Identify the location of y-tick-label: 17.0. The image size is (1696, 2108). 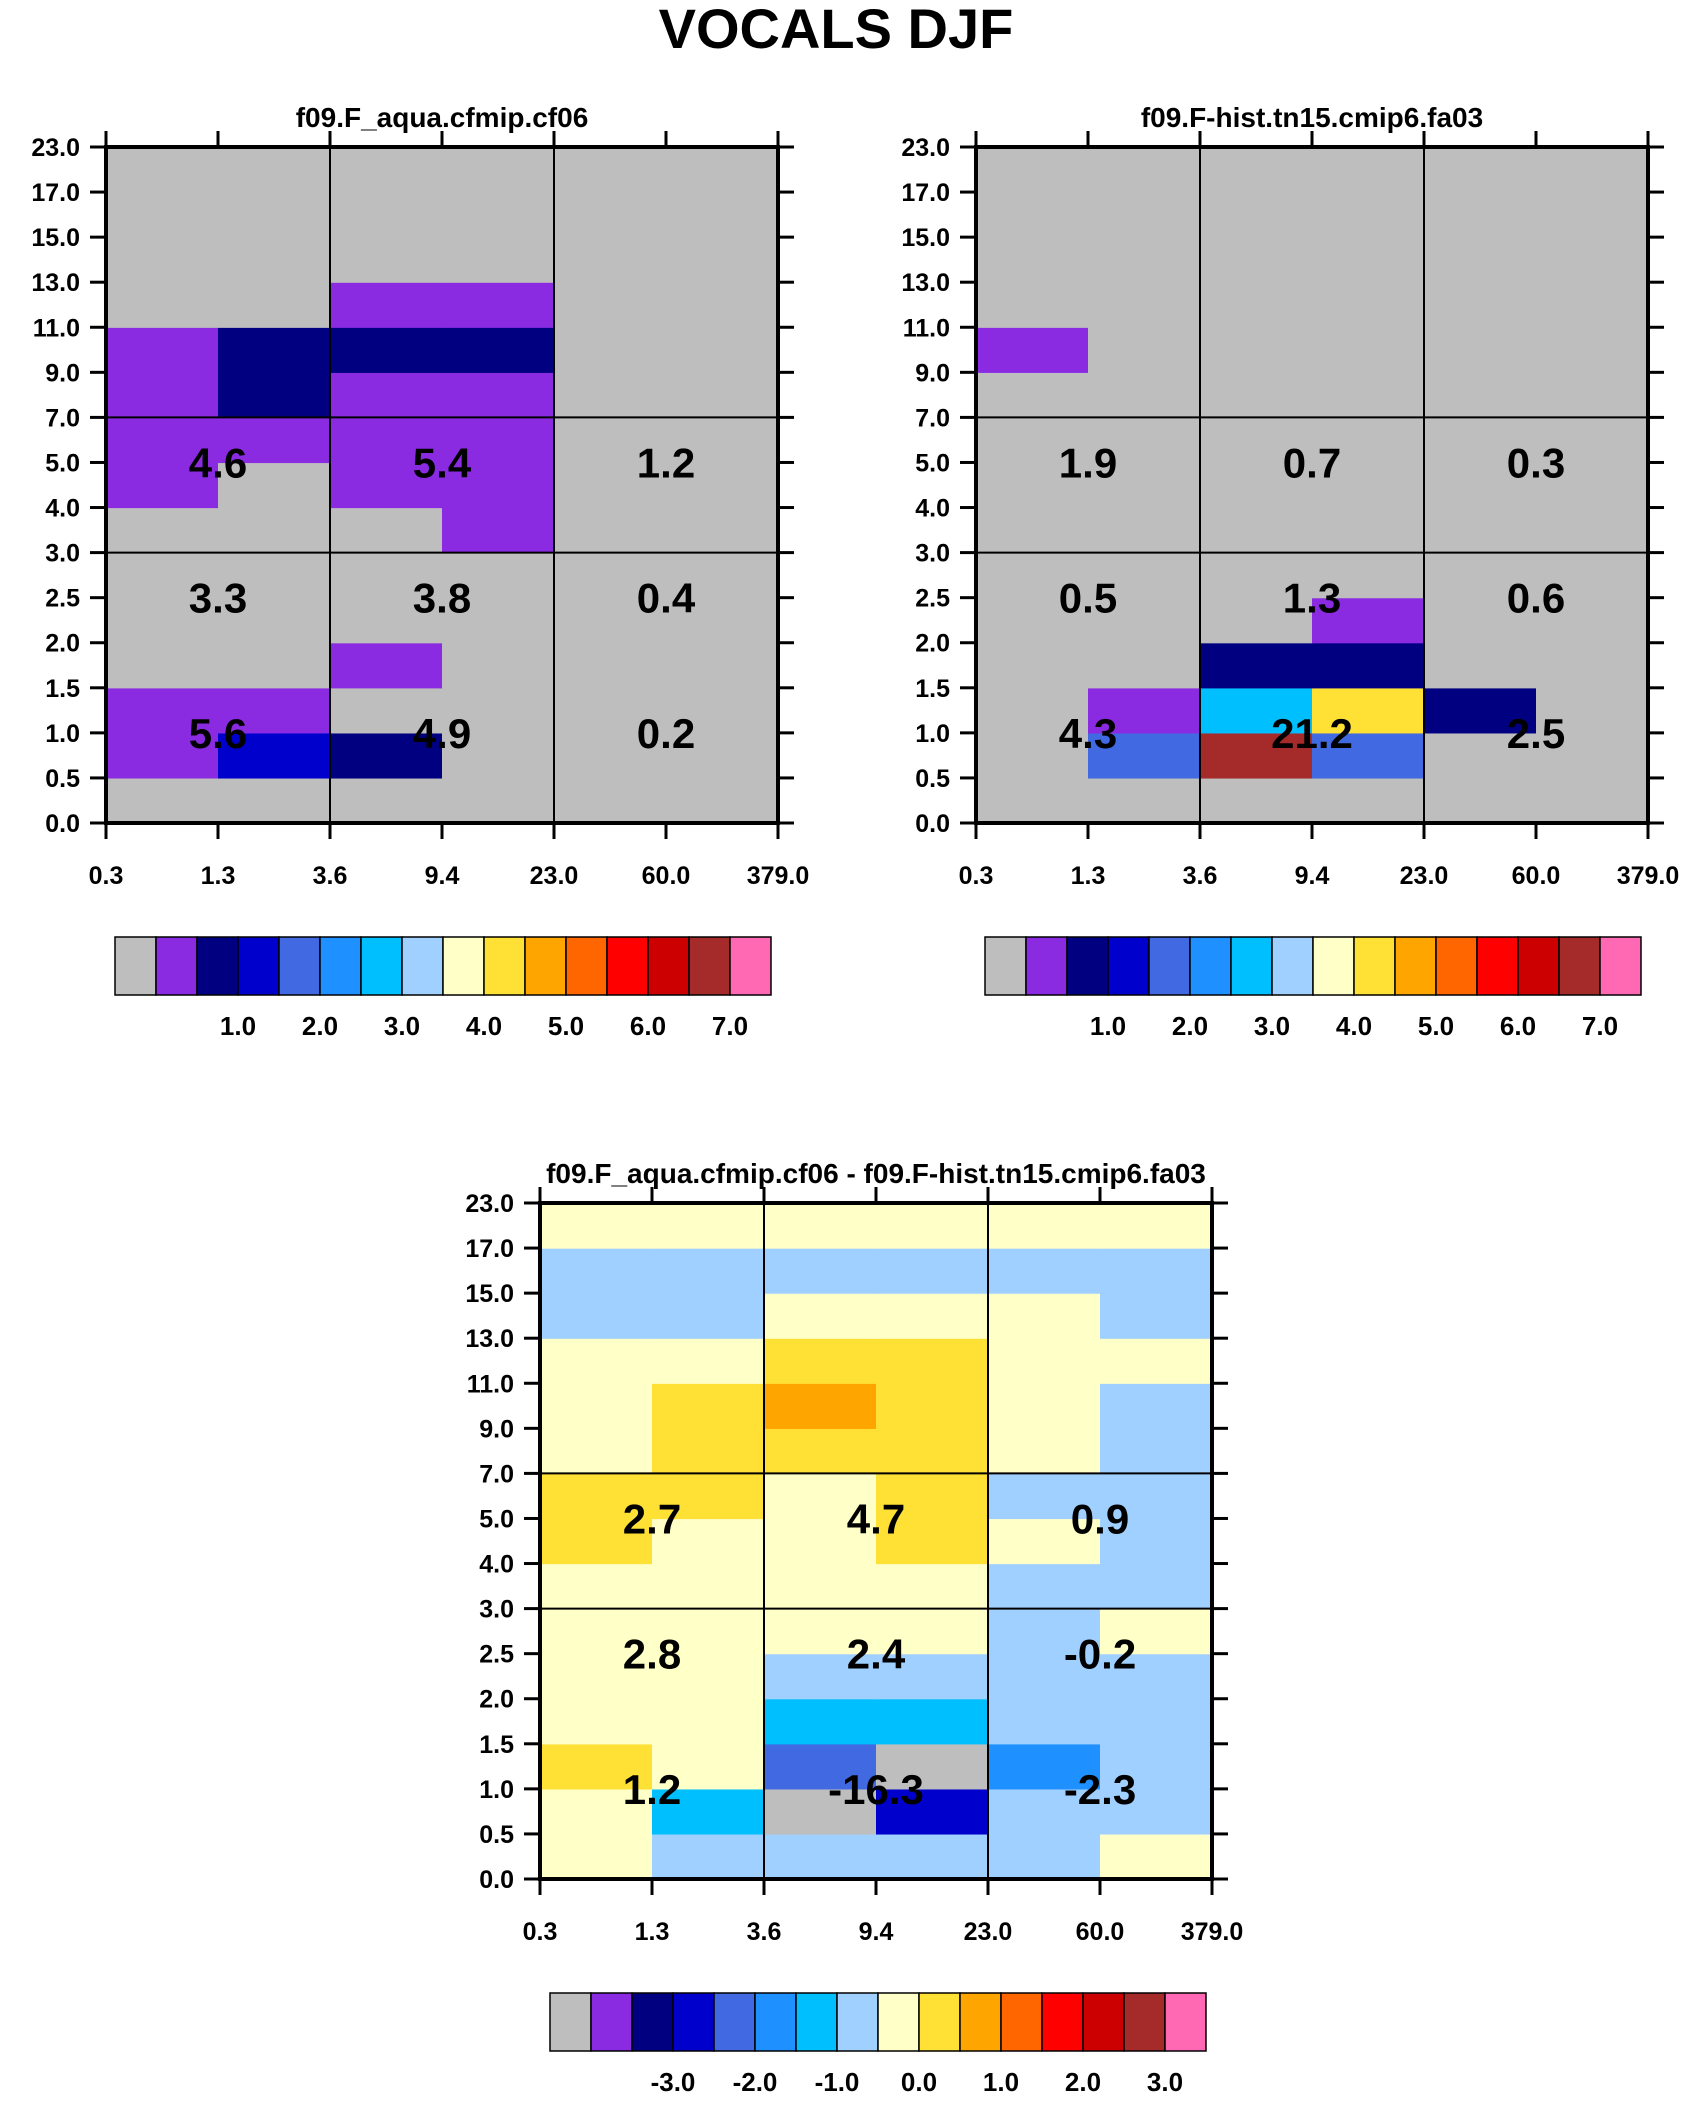
(489, 1249).